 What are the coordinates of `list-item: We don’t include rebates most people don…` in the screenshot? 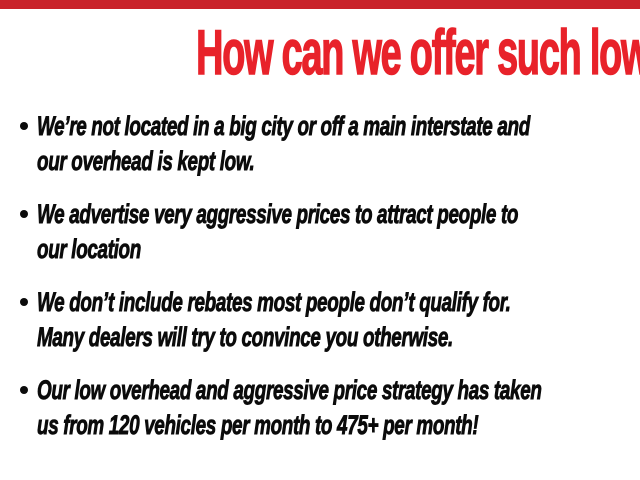 It's located at (320, 320).